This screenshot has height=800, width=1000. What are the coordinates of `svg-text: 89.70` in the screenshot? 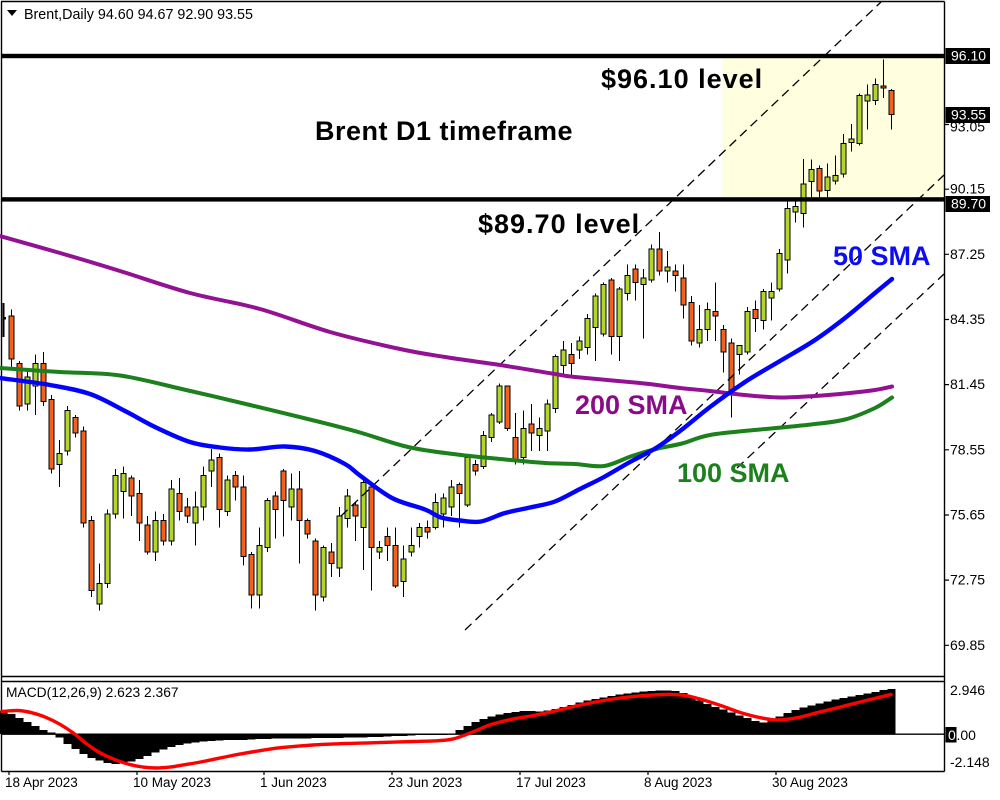 It's located at (968, 204).